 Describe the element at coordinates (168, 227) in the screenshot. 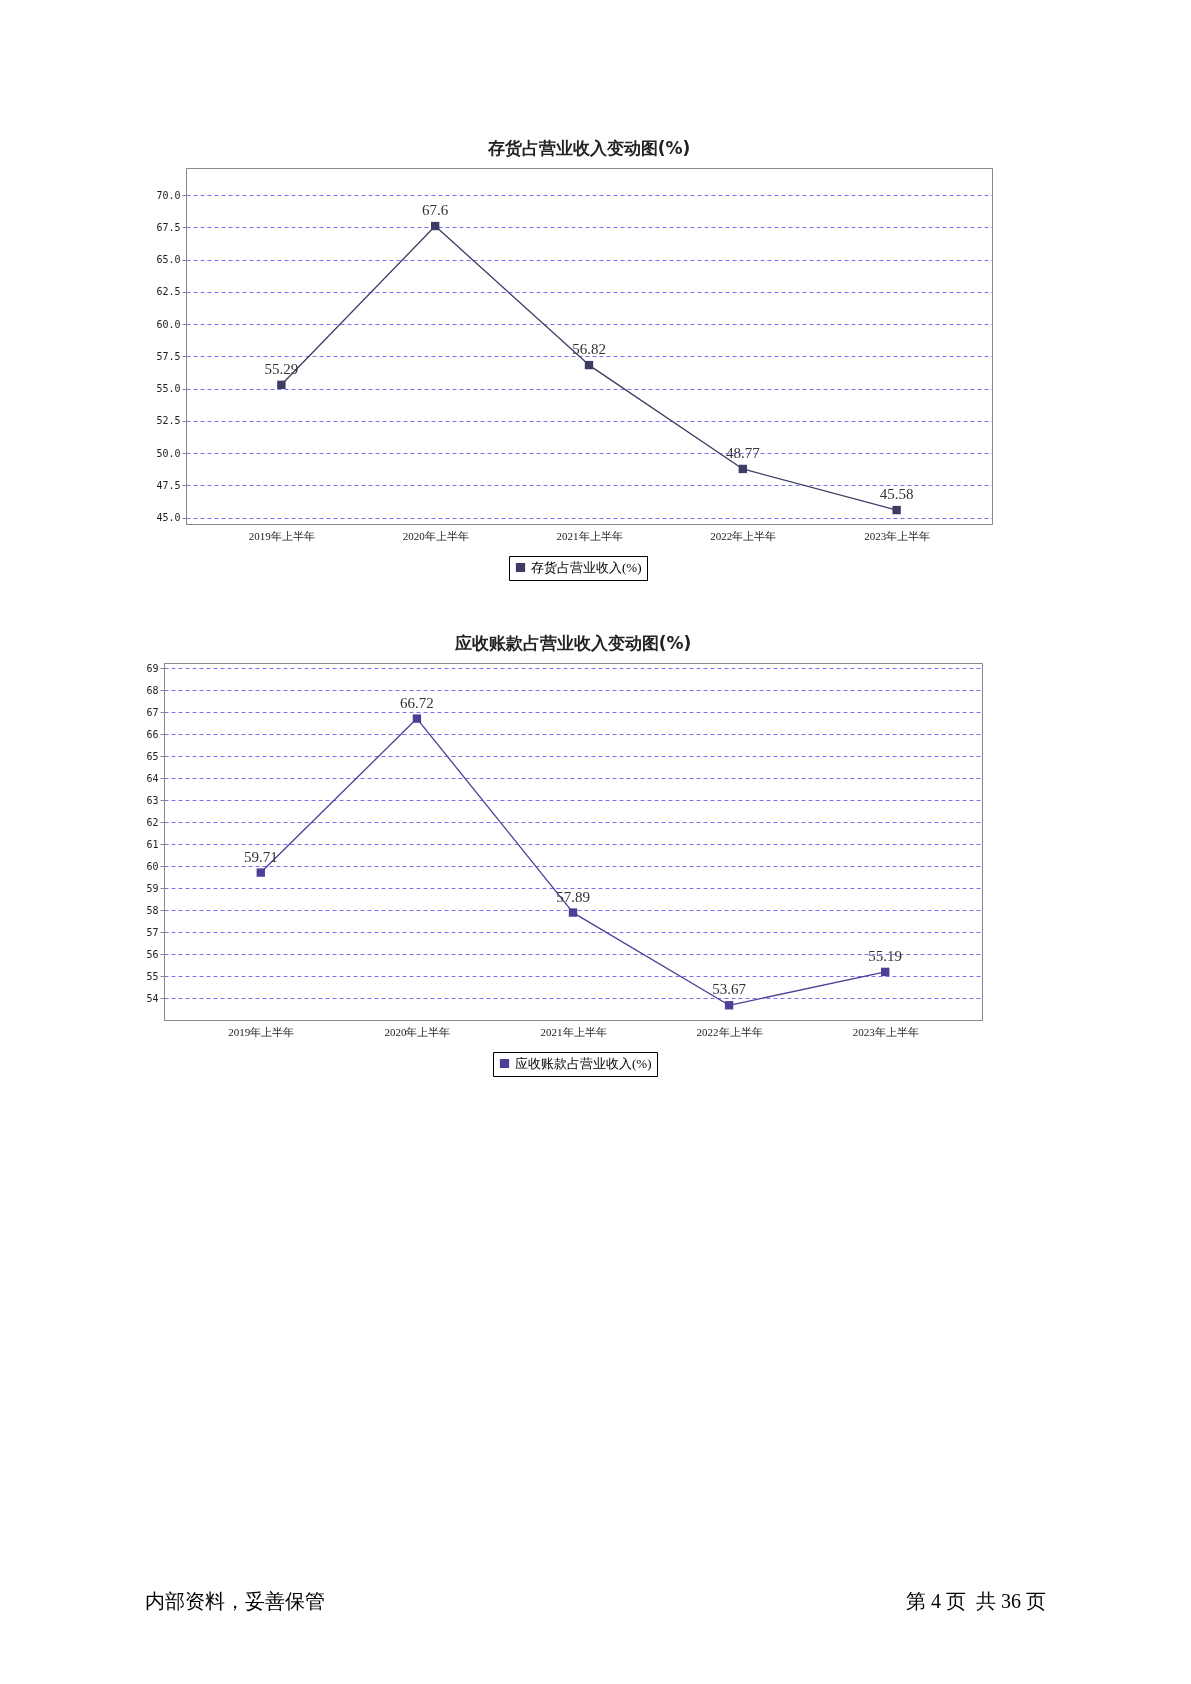

I see `y-tick-label: 67.5` at that location.